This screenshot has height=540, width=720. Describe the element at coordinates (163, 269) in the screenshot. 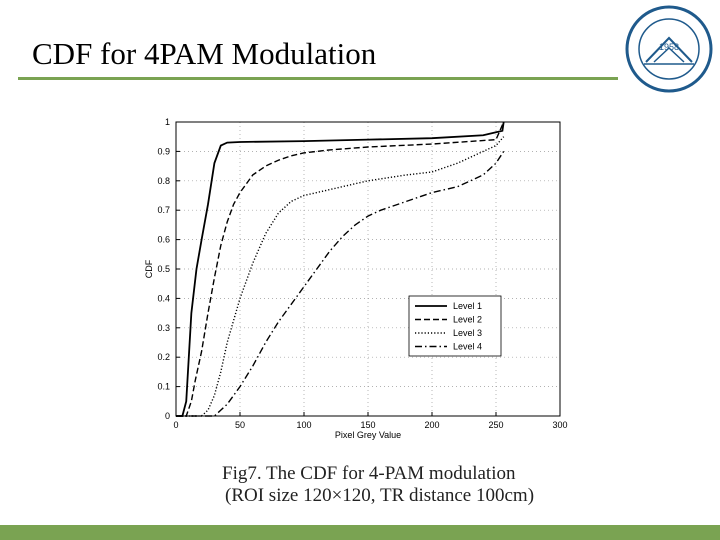

I see `y-tick-label: 0.5` at that location.